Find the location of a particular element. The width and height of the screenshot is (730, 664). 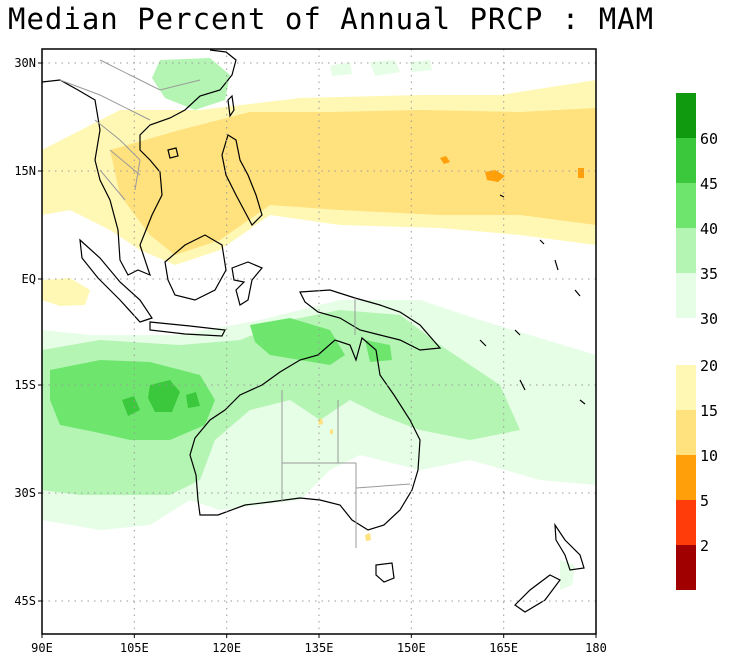

map-title: Median Percent of Annual PRCP : MAM is located at coordinates (331, 19).